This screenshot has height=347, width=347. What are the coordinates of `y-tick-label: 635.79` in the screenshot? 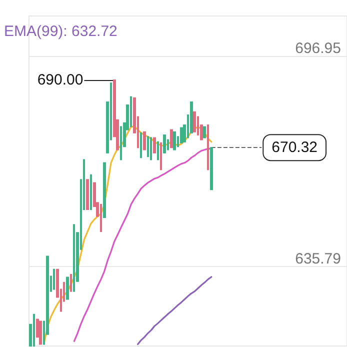 It's located at (318, 259).